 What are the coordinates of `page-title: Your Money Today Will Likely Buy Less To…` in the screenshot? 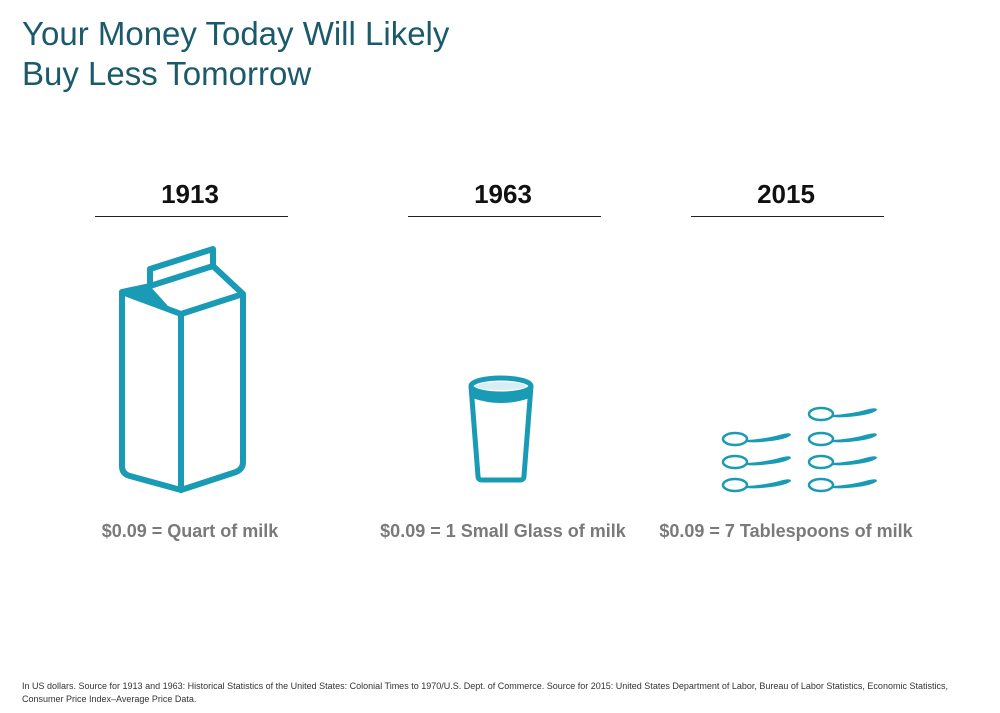 It's located at (235, 54).